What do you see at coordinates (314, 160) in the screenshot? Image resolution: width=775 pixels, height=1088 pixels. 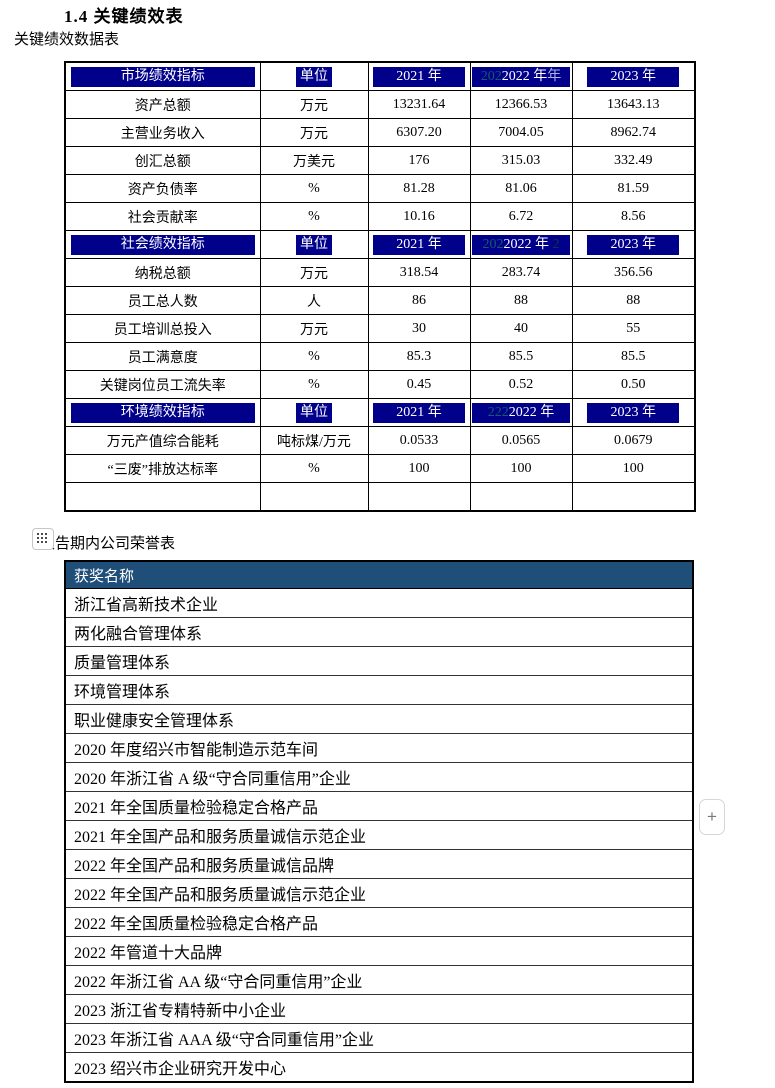 I see `kpi-unit-cell: 万美元` at bounding box center [314, 160].